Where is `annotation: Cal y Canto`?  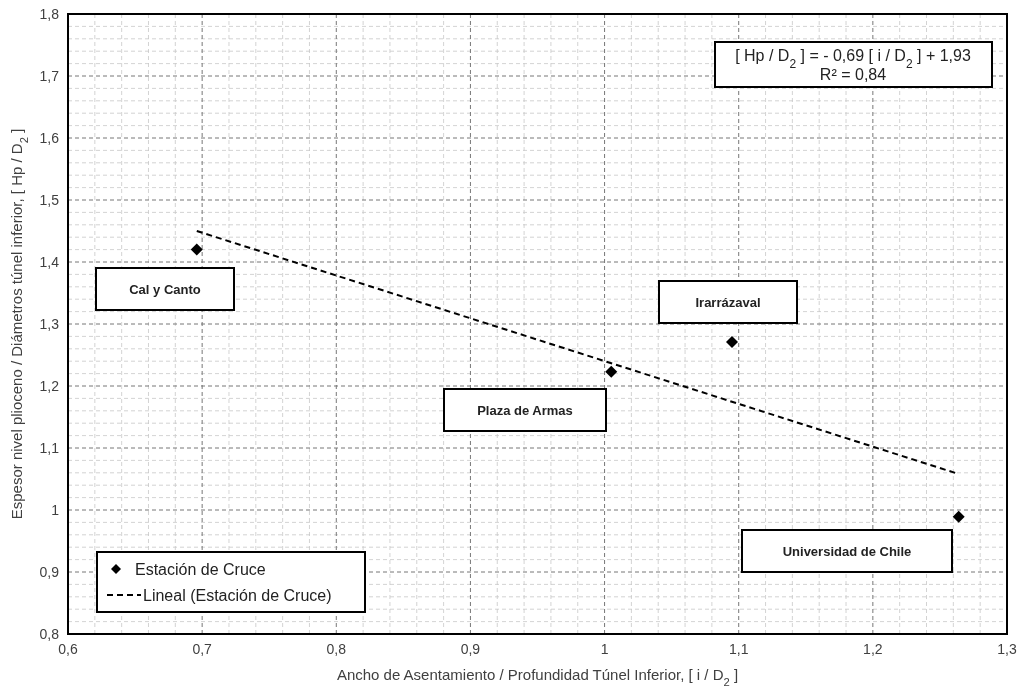 annotation: Cal y Canto is located at coordinates (165, 289).